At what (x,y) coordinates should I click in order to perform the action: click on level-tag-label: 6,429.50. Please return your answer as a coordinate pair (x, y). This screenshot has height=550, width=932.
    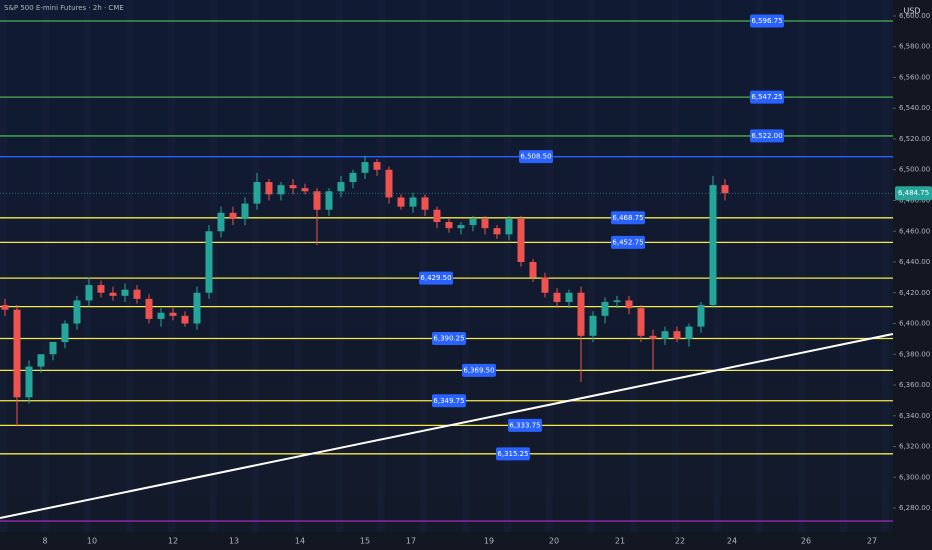
    Looking at the image, I should click on (435, 278).